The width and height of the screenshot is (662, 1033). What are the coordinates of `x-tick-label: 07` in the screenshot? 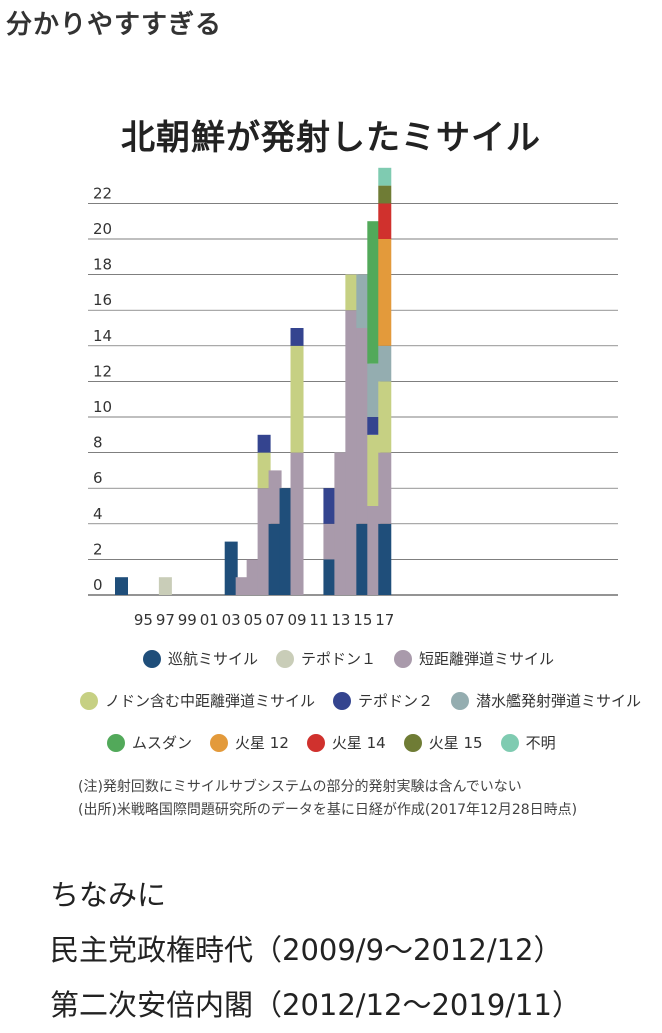 It's located at (275, 620).